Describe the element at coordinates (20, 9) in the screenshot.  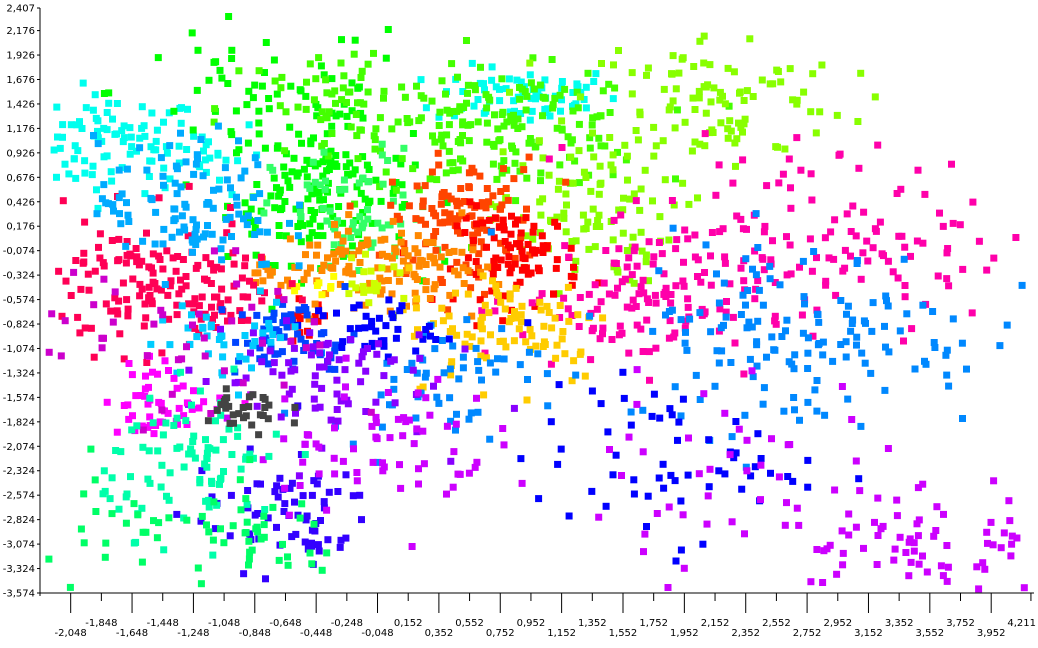
I see `y-tick-label: 2,407` at that location.